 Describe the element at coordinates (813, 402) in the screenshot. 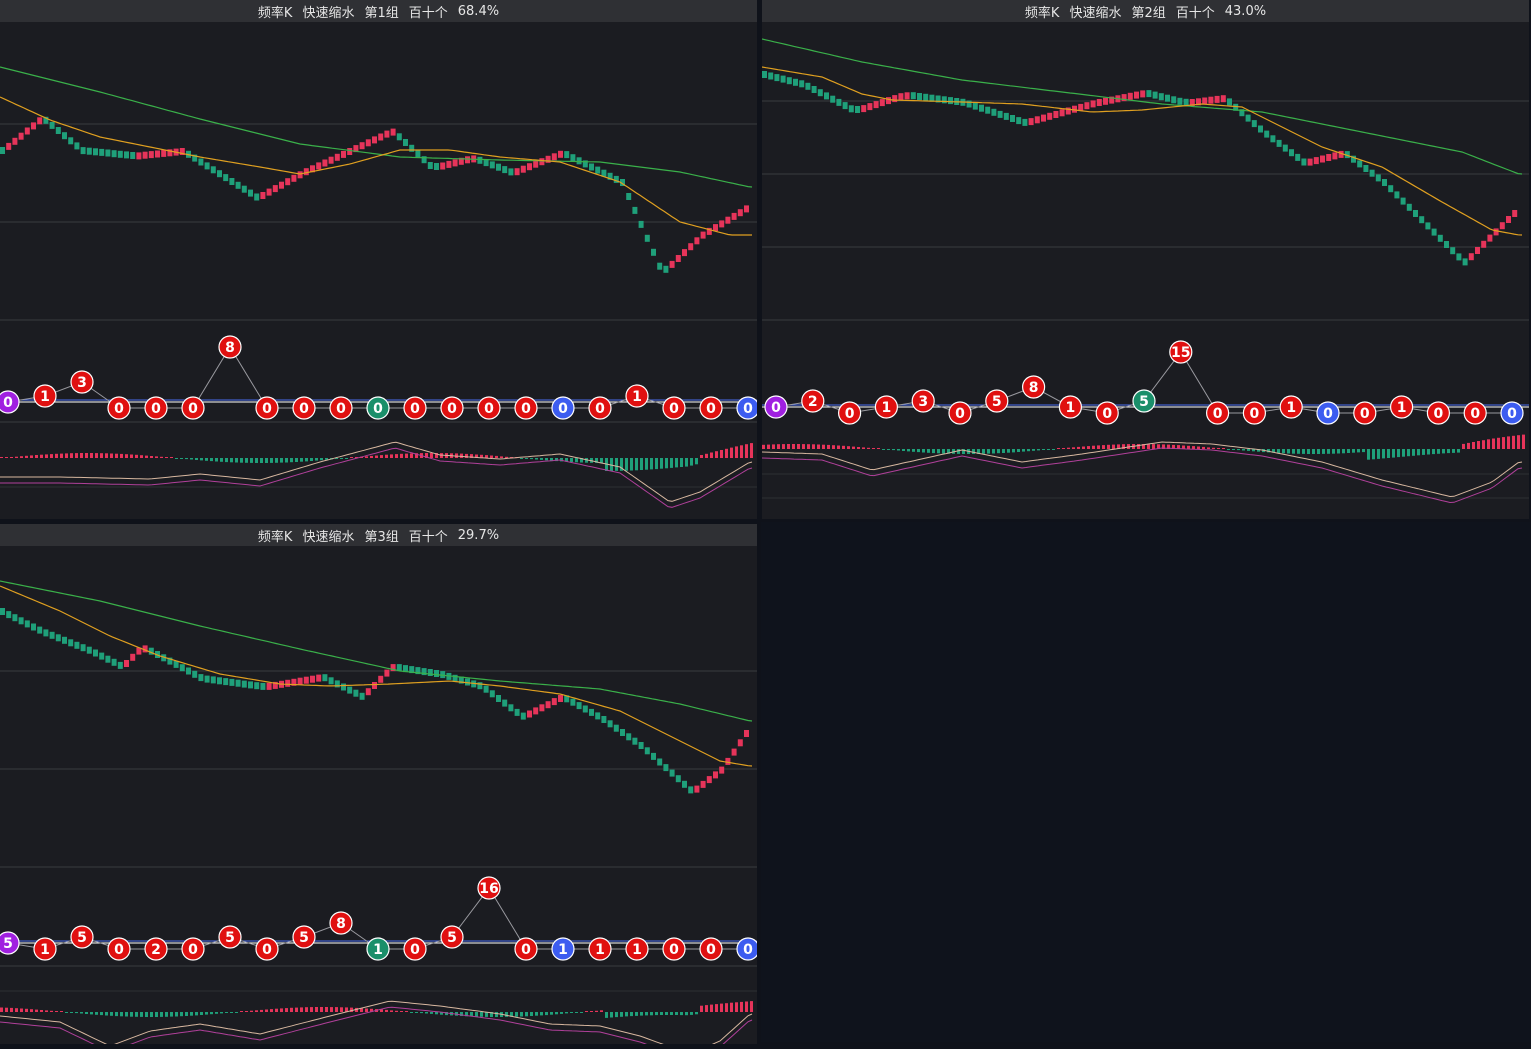

I see `bubble-label: 2` at that location.